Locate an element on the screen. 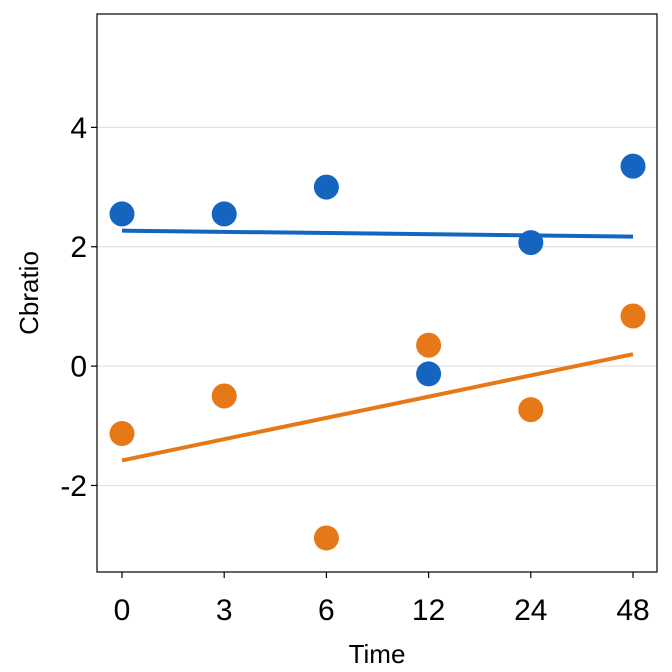 This screenshot has width=672, height=672. y-axis: -2 0 2 4 is located at coordinates (78, 307).